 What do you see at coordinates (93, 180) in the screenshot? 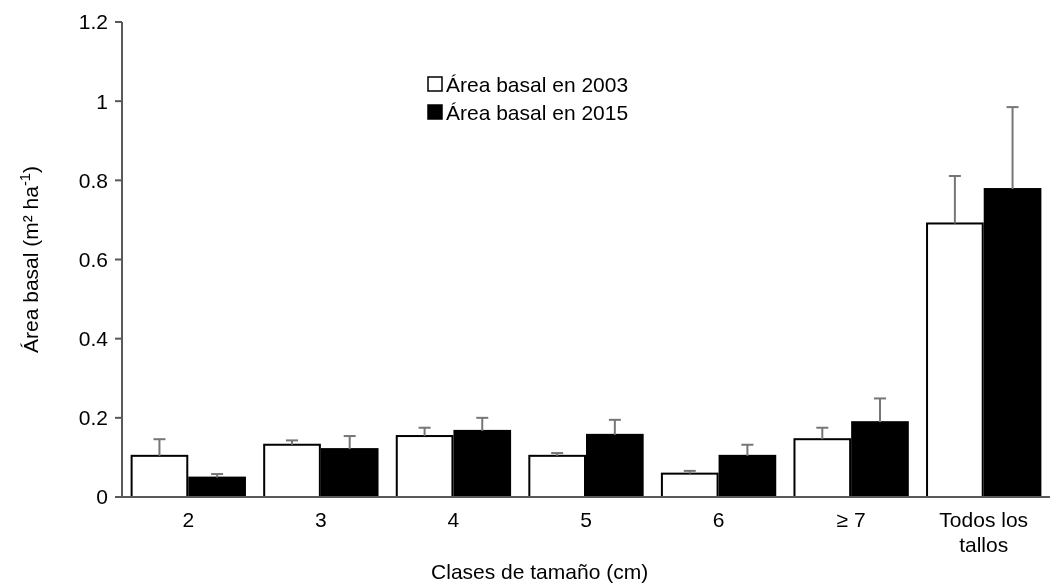
I see `y-tick-label: 0.8` at bounding box center [93, 180].